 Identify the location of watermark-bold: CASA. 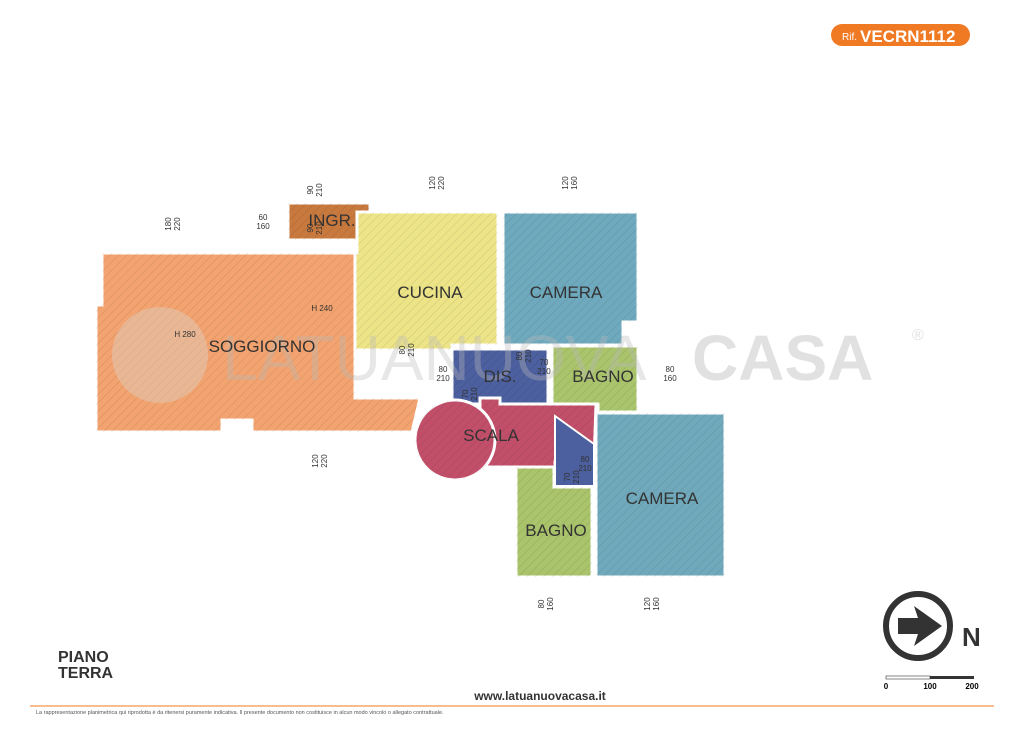
(782, 358).